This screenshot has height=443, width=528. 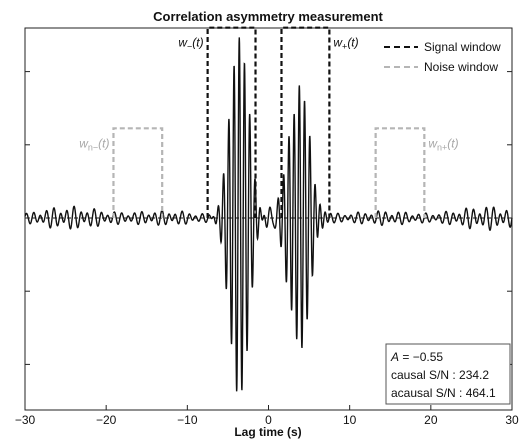 I want to click on chart-title: Correlation asymmetry measurement, so click(x=268, y=16).